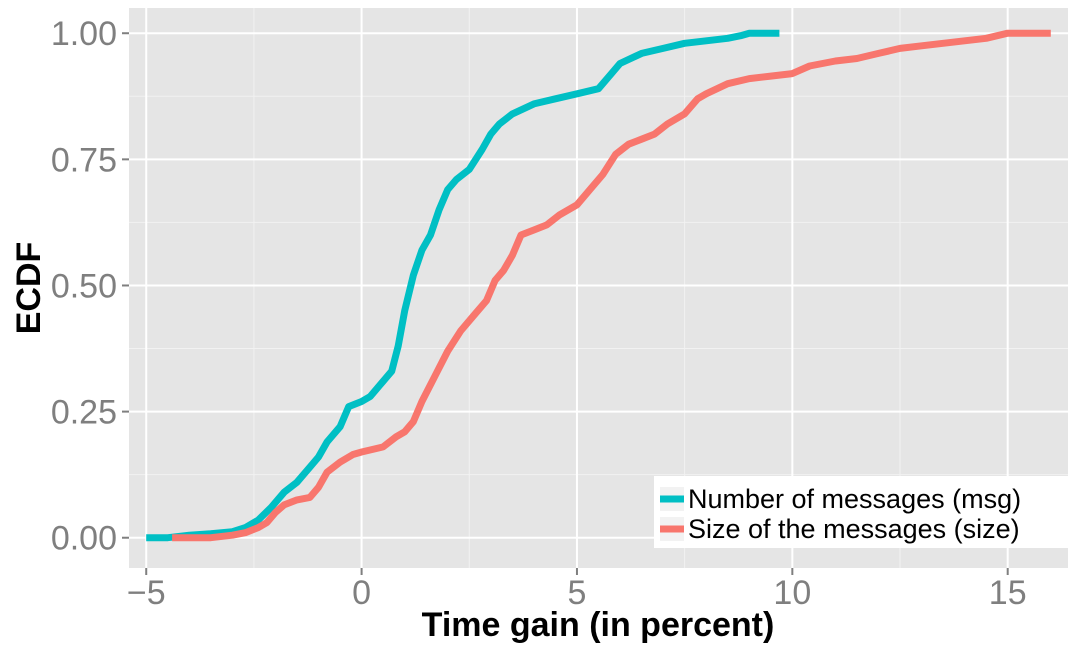 The width and height of the screenshot is (1076, 648). Describe the element at coordinates (792, 593) in the screenshot. I see `x-tick-label: 10` at that location.